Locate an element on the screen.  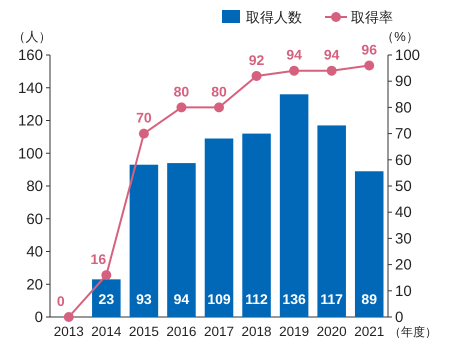
data-label: 109 is located at coordinates (219, 299).